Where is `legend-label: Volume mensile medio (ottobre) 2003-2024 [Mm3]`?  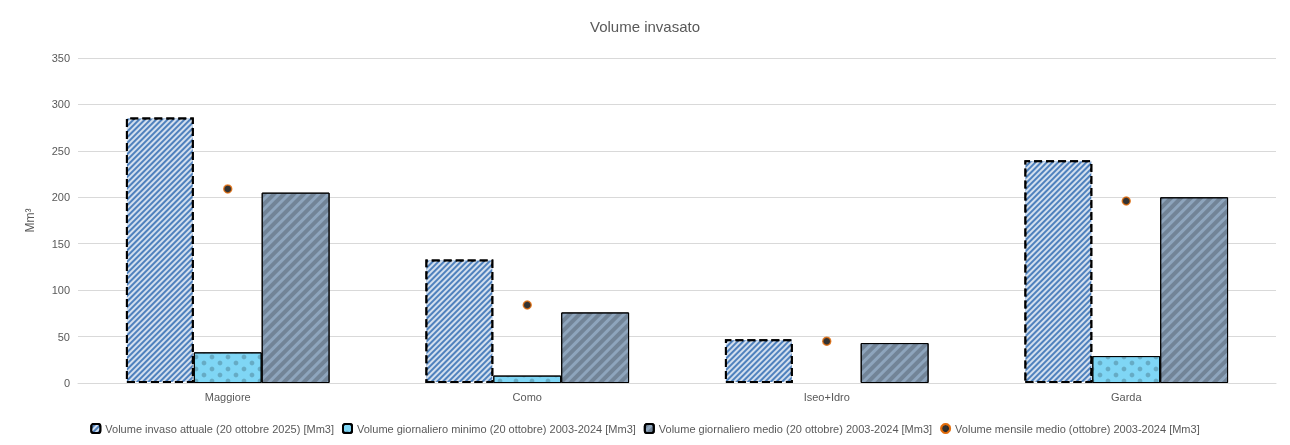 legend-label: Volume mensile medio (ottobre) 2003-2024 [Mm3] is located at coordinates (1077, 428).